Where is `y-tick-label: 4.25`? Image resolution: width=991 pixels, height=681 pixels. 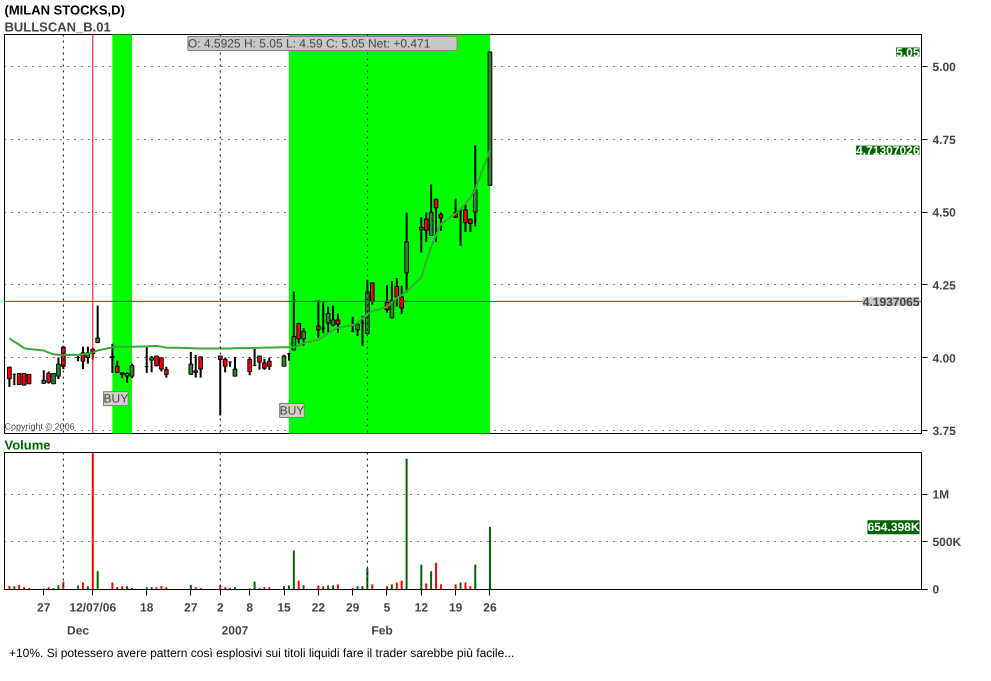
y-tick-label: 4.25 is located at coordinates (944, 285).